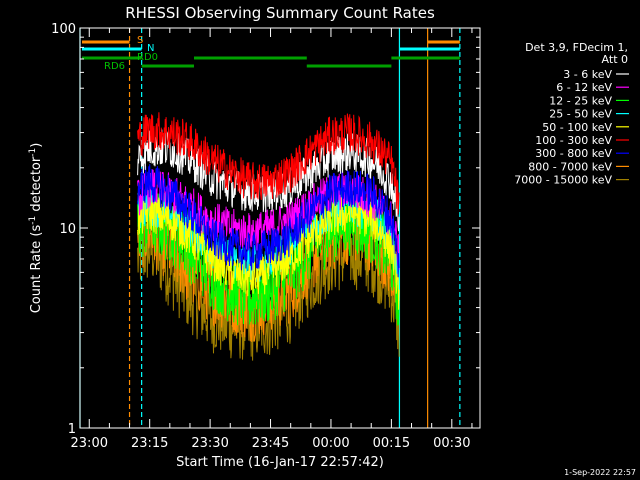  I want to click on annotation-s: S, so click(140, 40).